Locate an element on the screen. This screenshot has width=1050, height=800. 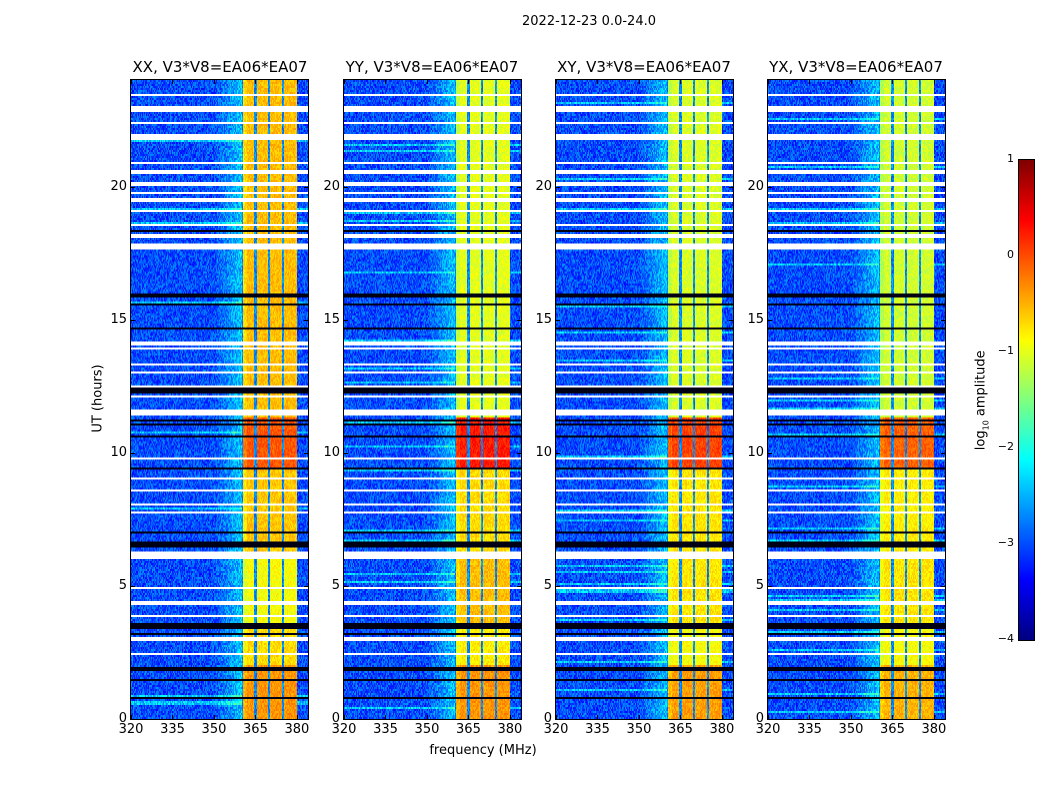
heatmap-panel-xy is located at coordinates (644, 399).